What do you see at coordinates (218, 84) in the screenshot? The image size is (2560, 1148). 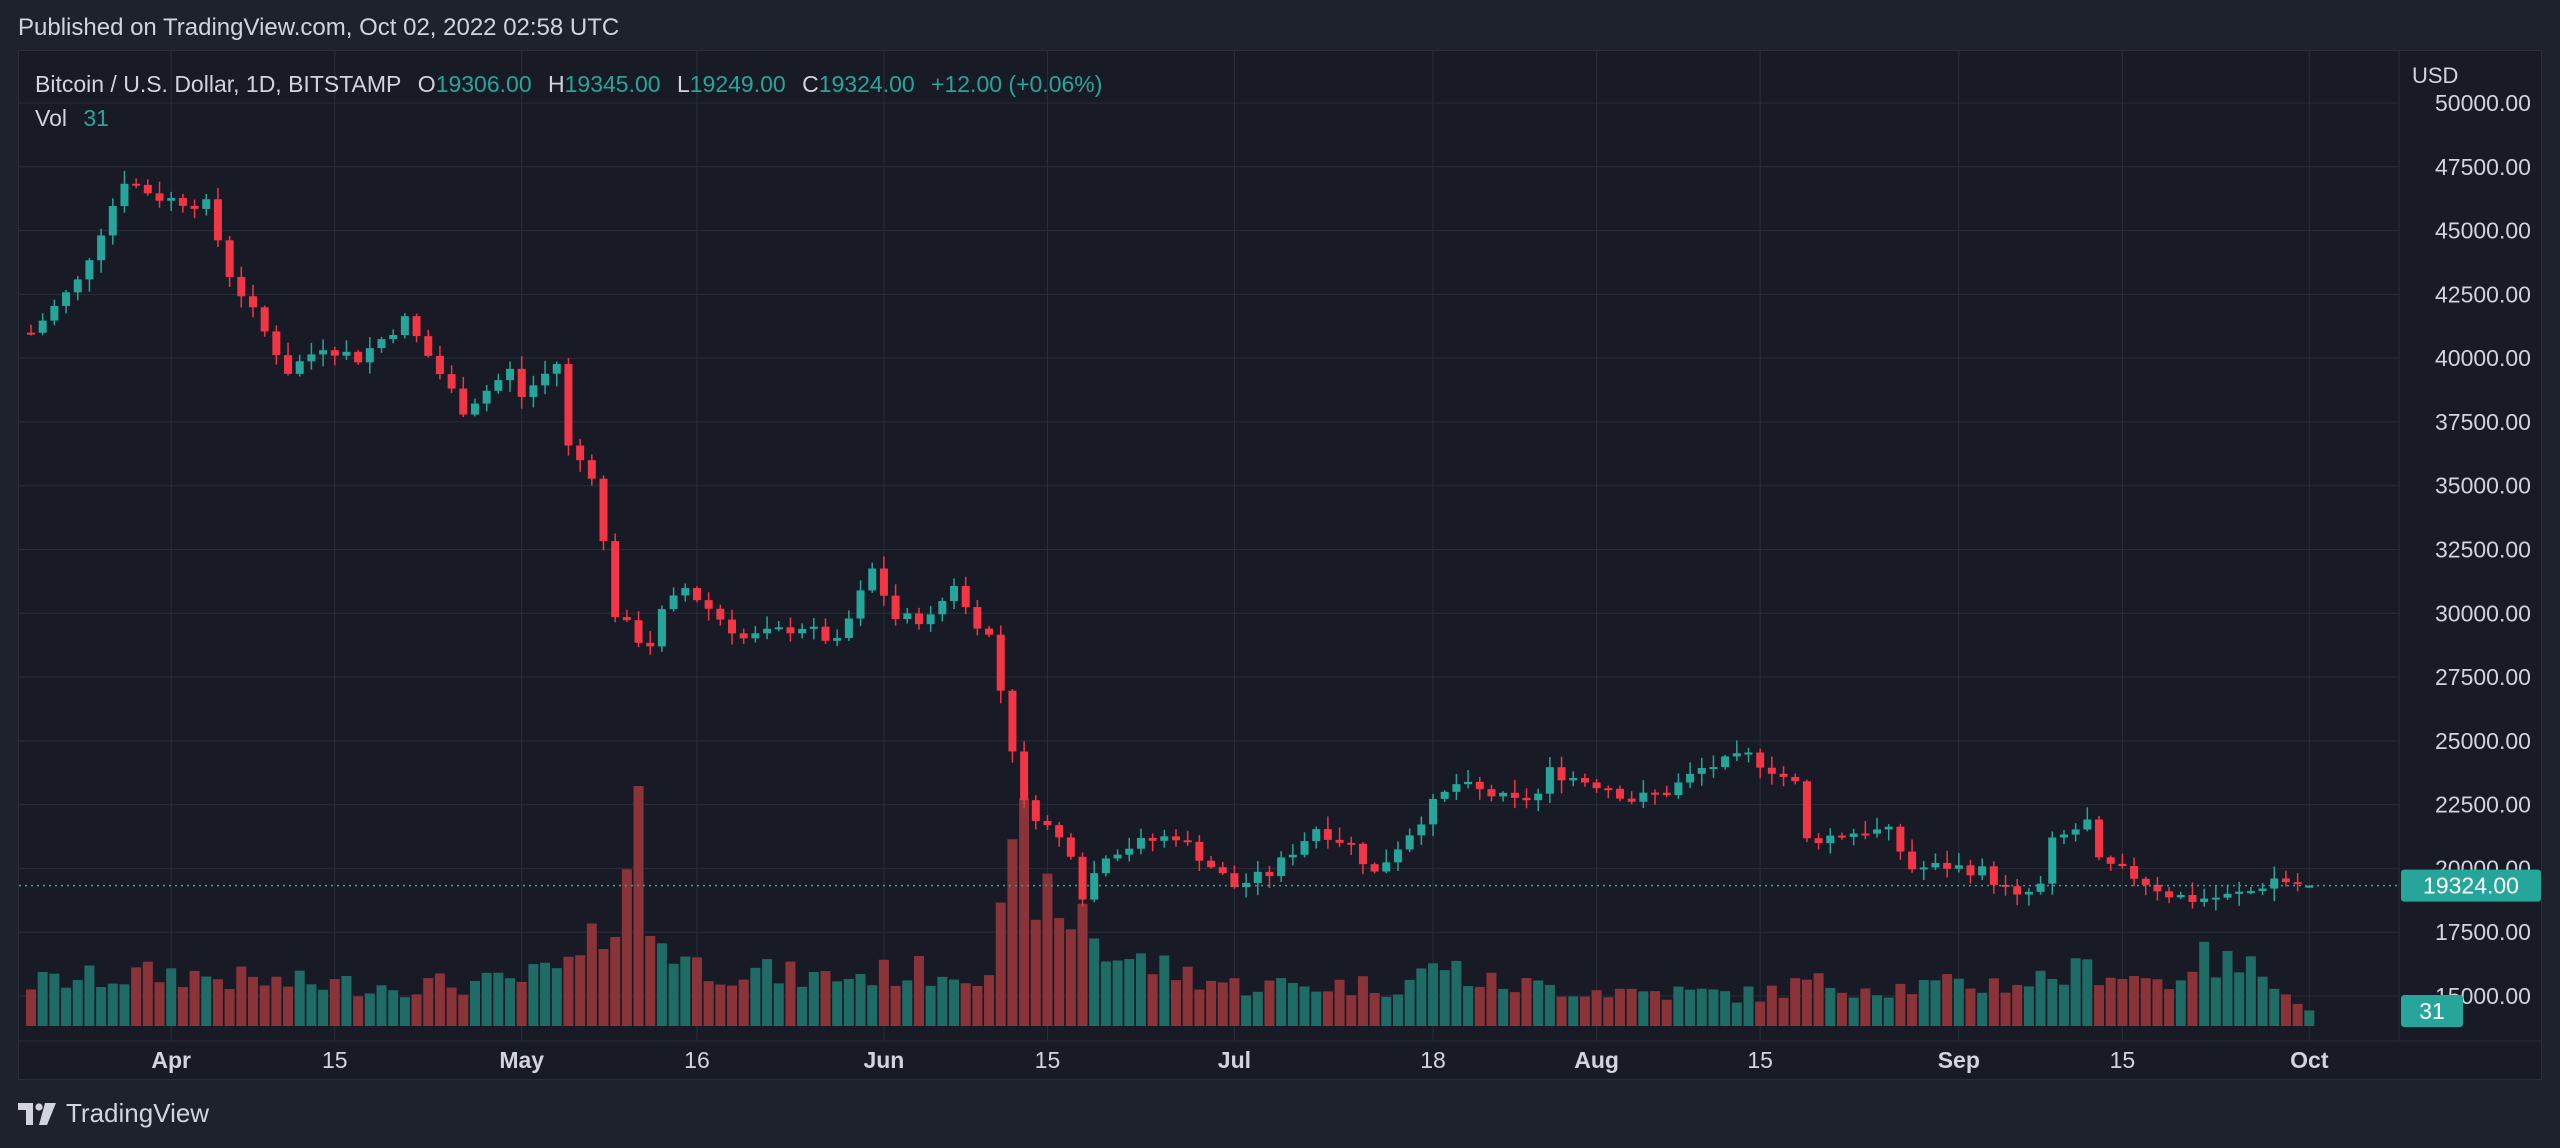 I see `symbol-title: Bitcoin / U.S. Dollar, 1D, BITSTAMP` at bounding box center [218, 84].